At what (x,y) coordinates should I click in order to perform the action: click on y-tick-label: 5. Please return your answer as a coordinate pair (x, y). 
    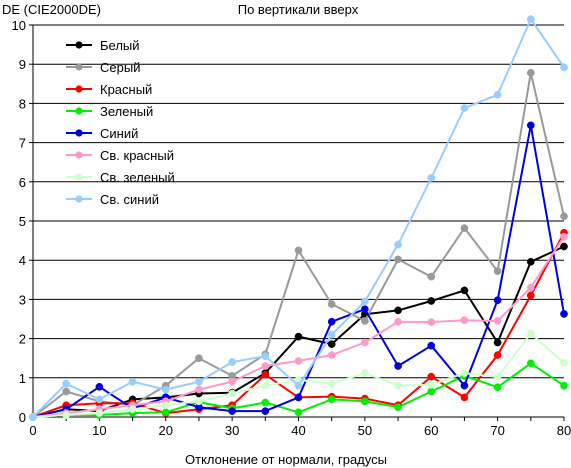
    Looking at the image, I should click on (22, 221).